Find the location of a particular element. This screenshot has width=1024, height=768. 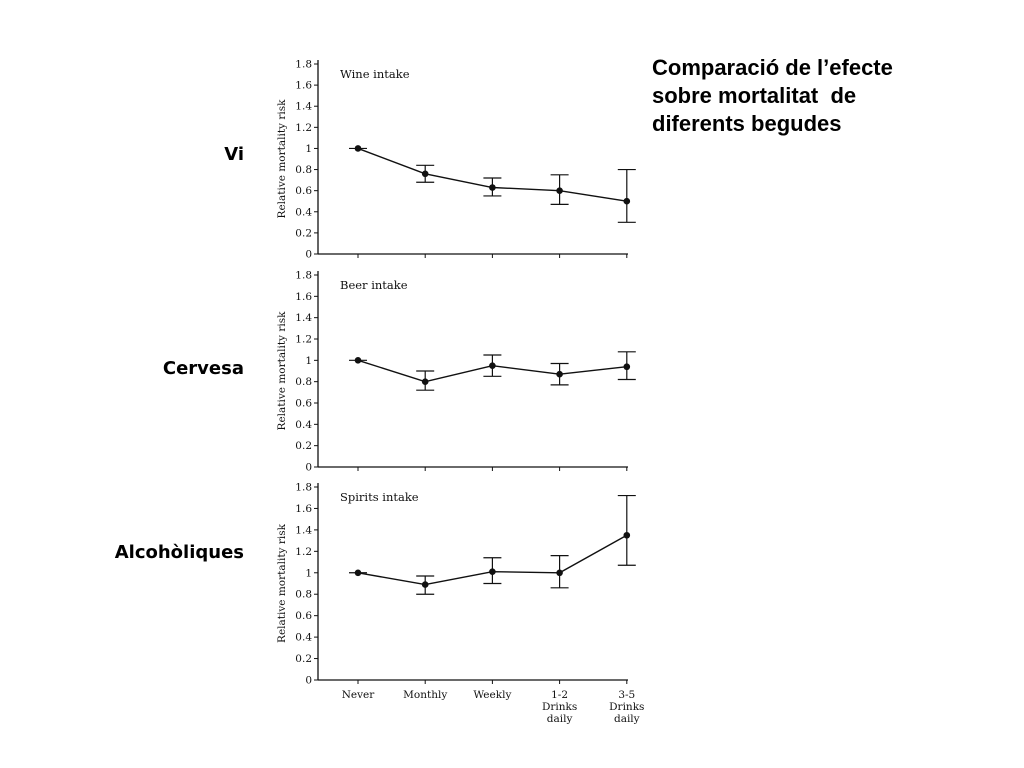

x-tick-label: Weekly is located at coordinates (492, 695).